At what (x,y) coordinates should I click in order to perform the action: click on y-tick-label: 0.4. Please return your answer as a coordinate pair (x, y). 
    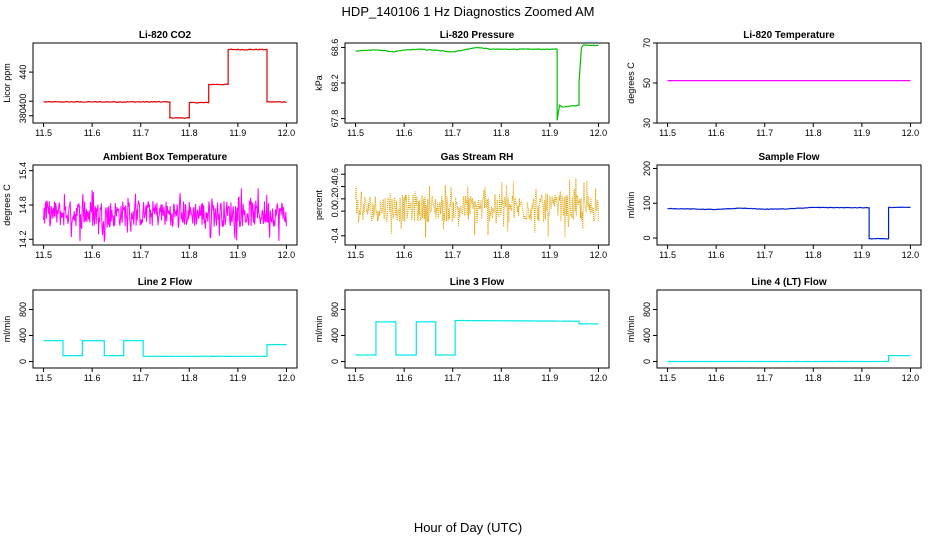
    Looking at the image, I should click on (335, 186).